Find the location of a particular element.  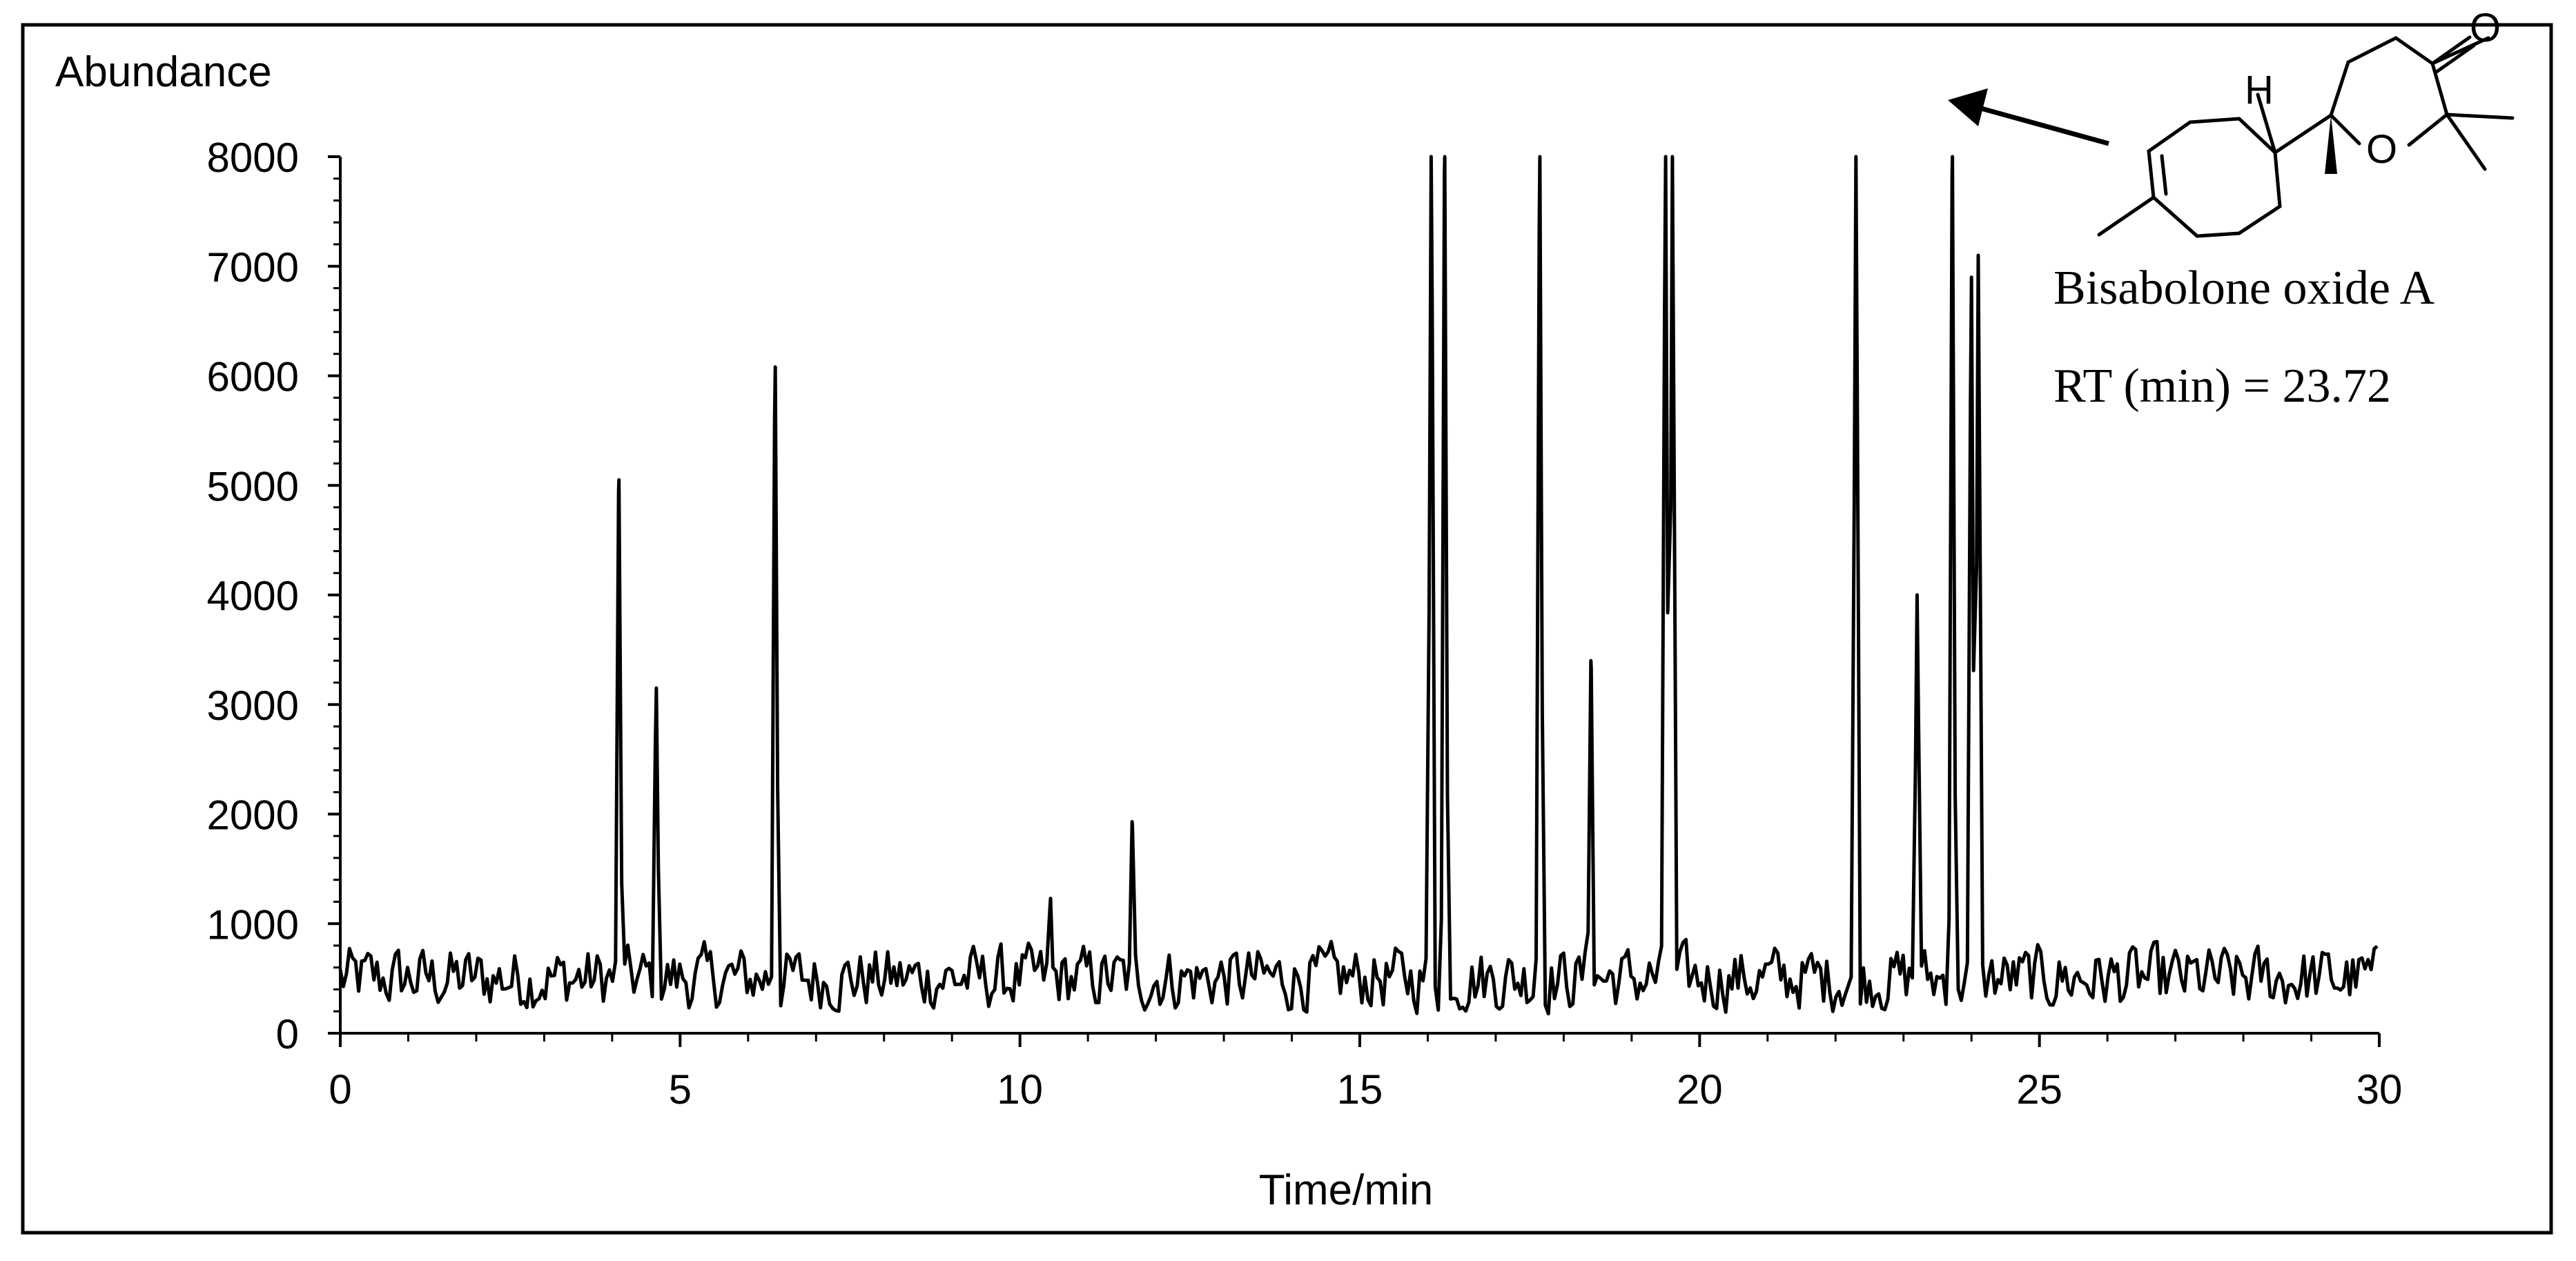

y-tick-label: 2000 is located at coordinates (253, 815).